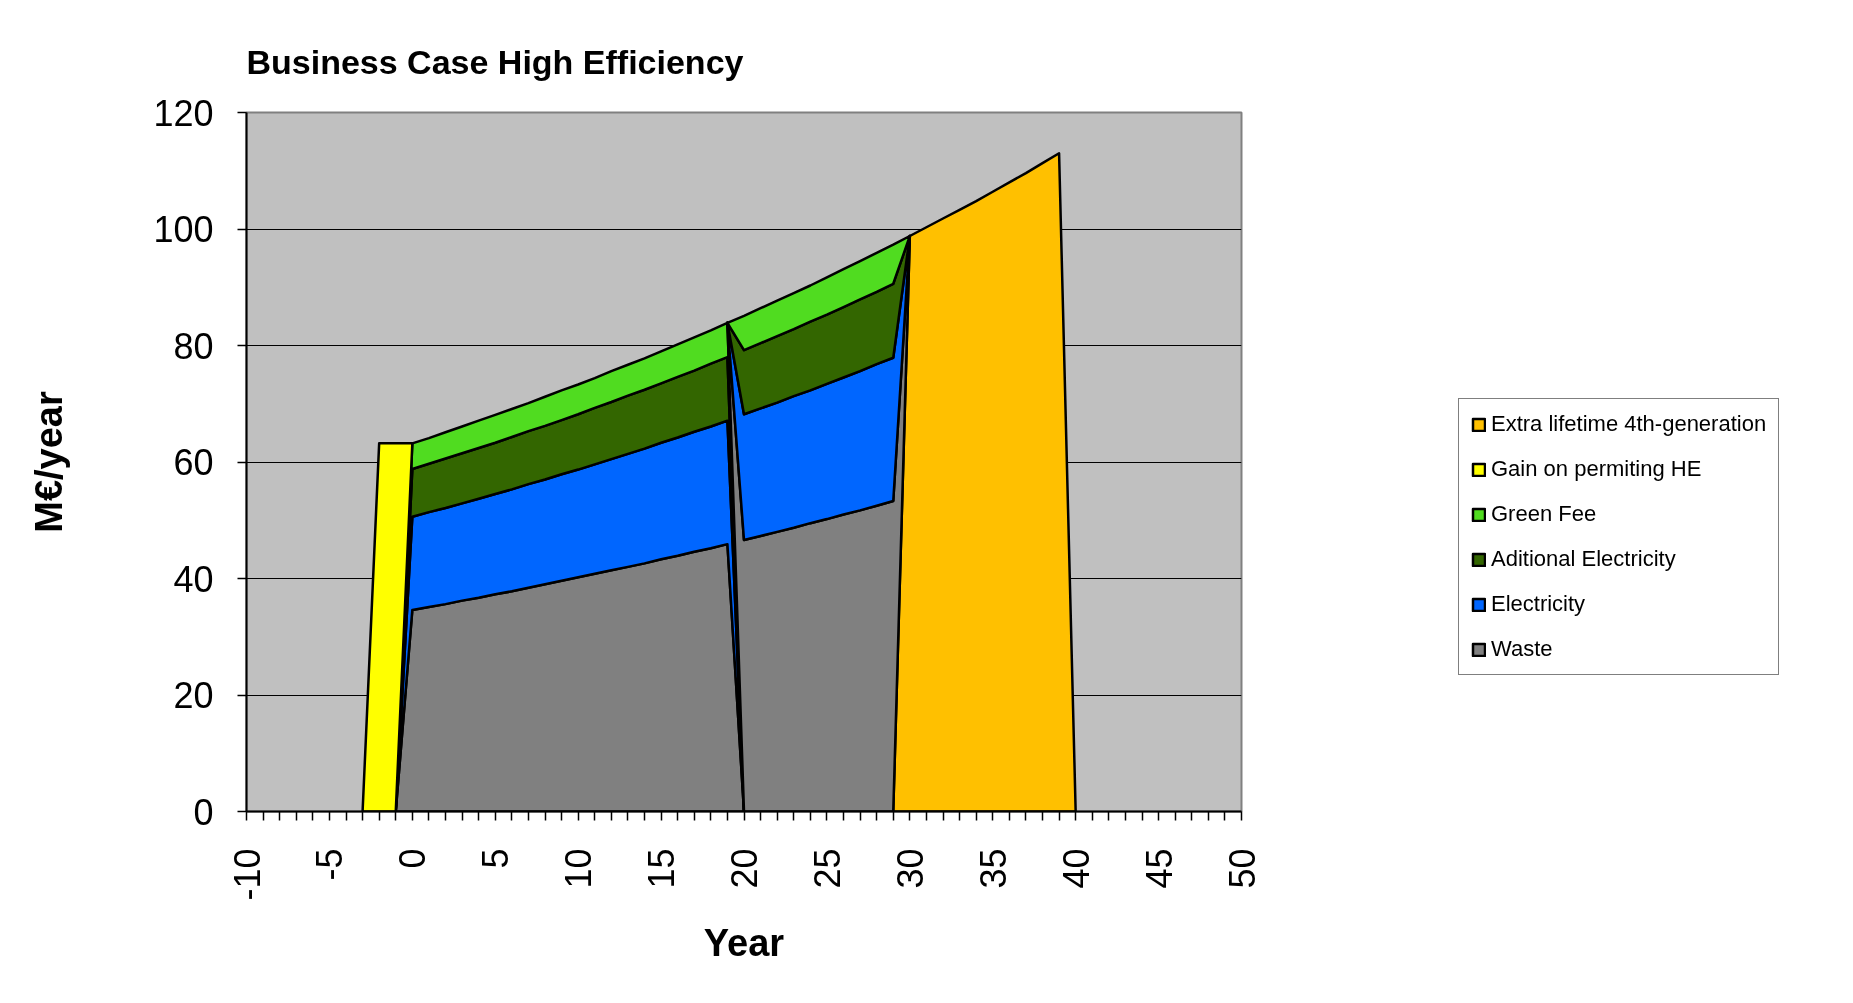 This screenshot has width=1853, height=1003. I want to click on x-axis-title: Year, so click(744, 942).